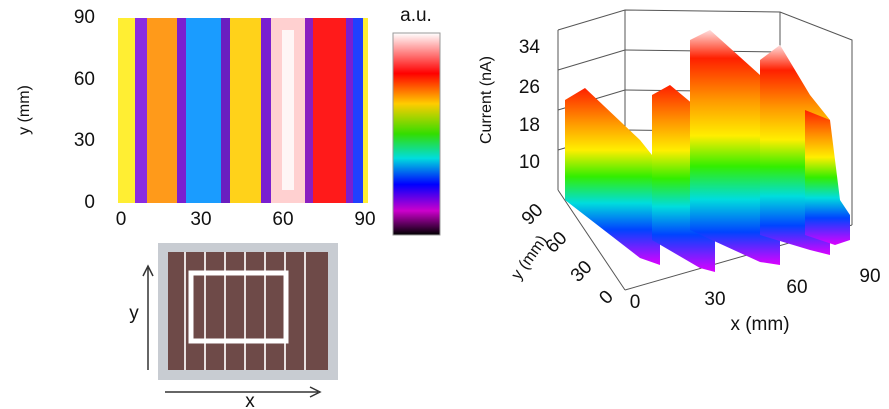  I want to click on photo, so click(240, 320).